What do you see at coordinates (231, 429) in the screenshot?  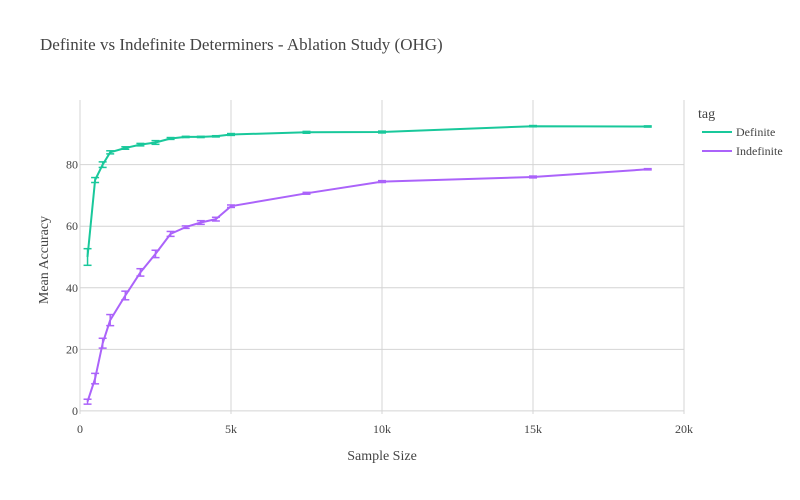 I see `x-tick-label: 5k` at bounding box center [231, 429].